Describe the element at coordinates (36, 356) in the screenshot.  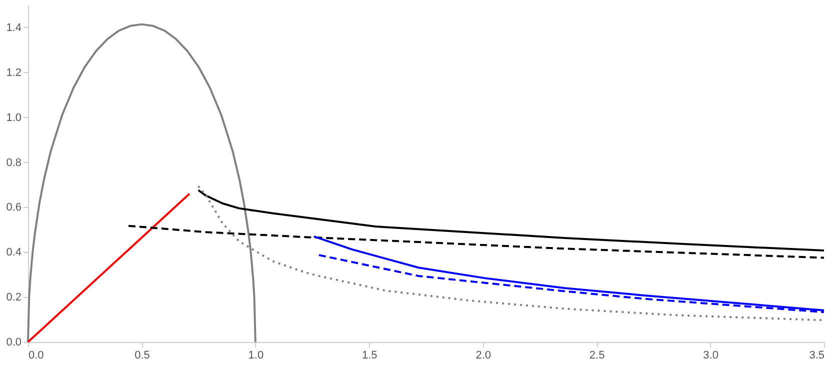
I see `x-tick-label: 0.0` at that location.